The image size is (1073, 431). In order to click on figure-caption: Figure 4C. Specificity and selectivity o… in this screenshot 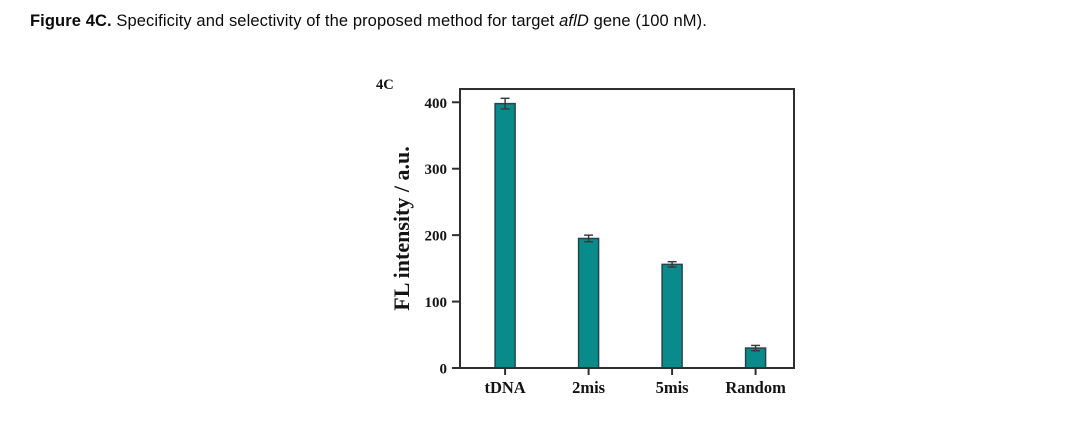, I will do `click(368, 21)`.